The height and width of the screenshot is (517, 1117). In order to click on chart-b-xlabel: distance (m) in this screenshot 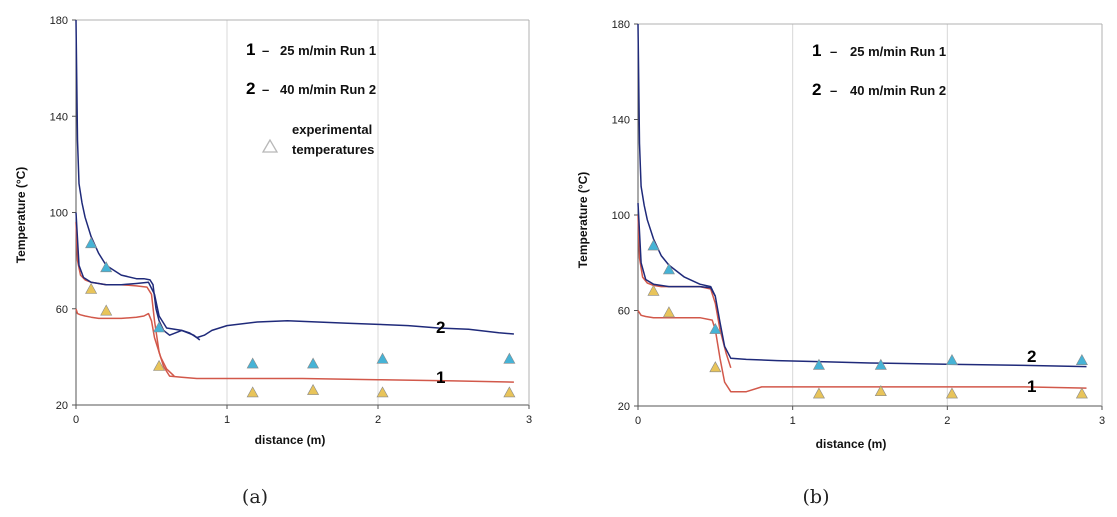, I will do `click(851, 444)`.